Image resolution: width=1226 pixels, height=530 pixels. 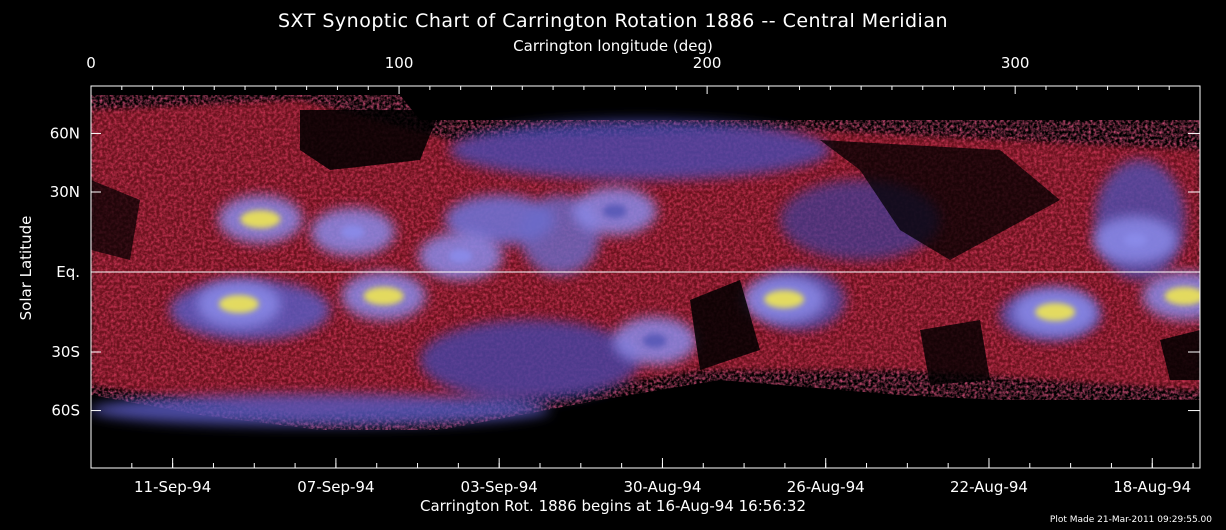 What do you see at coordinates (1130, 520) in the screenshot?
I see `plot-made-timestamp: Plot Made 21-Mar-2011 09:29:55.00` at bounding box center [1130, 520].